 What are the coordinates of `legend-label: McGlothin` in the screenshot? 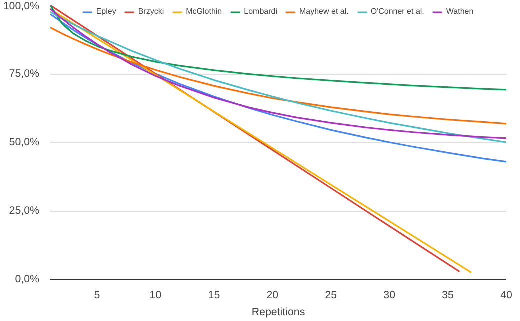 It's located at (204, 11).